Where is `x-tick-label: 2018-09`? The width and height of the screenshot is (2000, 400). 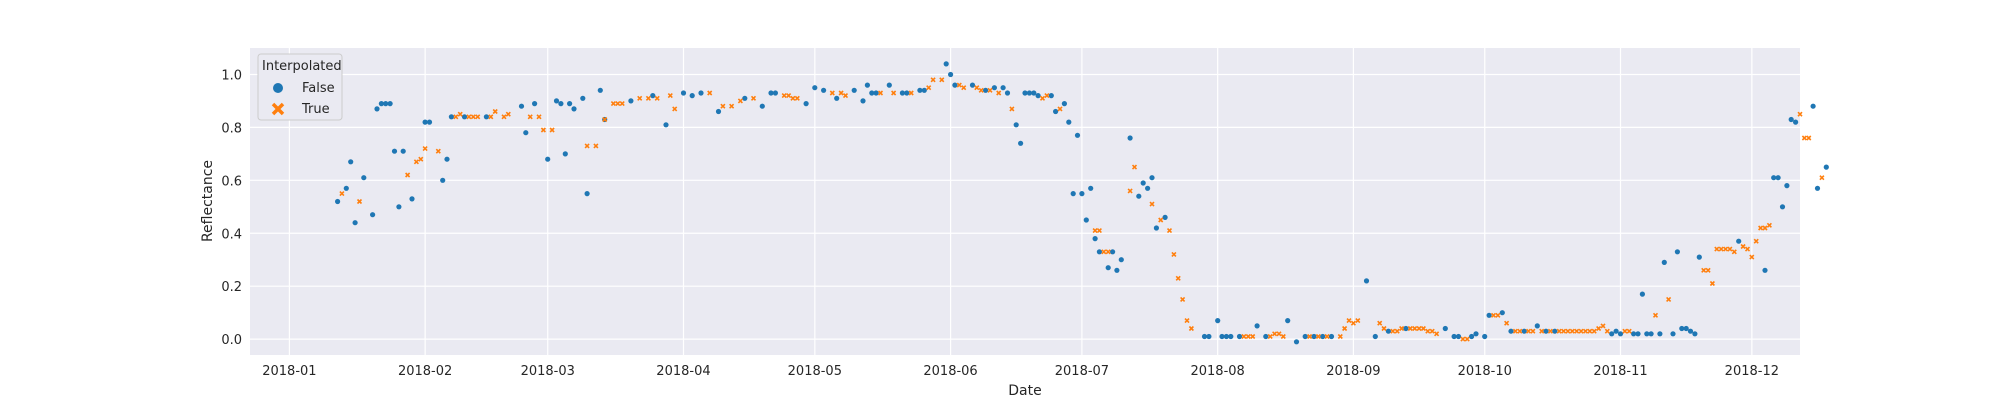
x-tick-label: 2018-09 is located at coordinates (1353, 371).